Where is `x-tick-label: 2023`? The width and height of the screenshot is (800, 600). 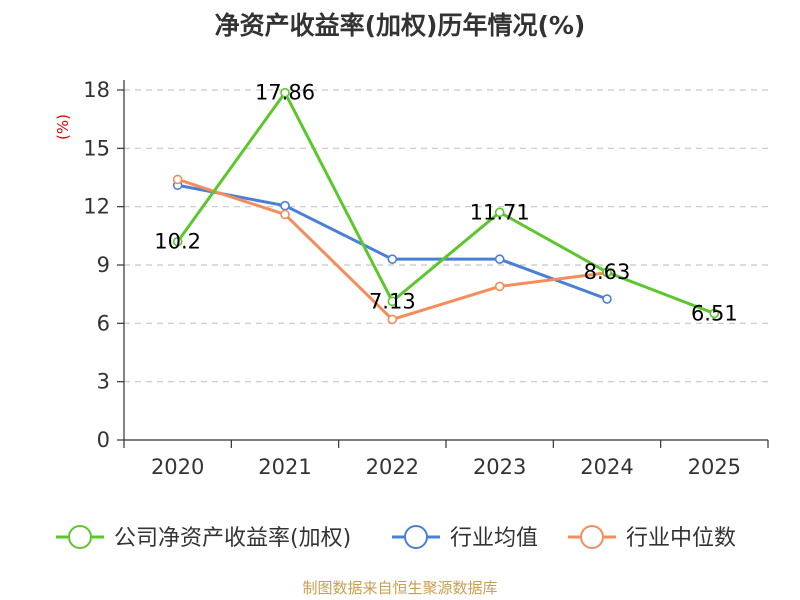
x-tick-label: 2023 is located at coordinates (499, 467).